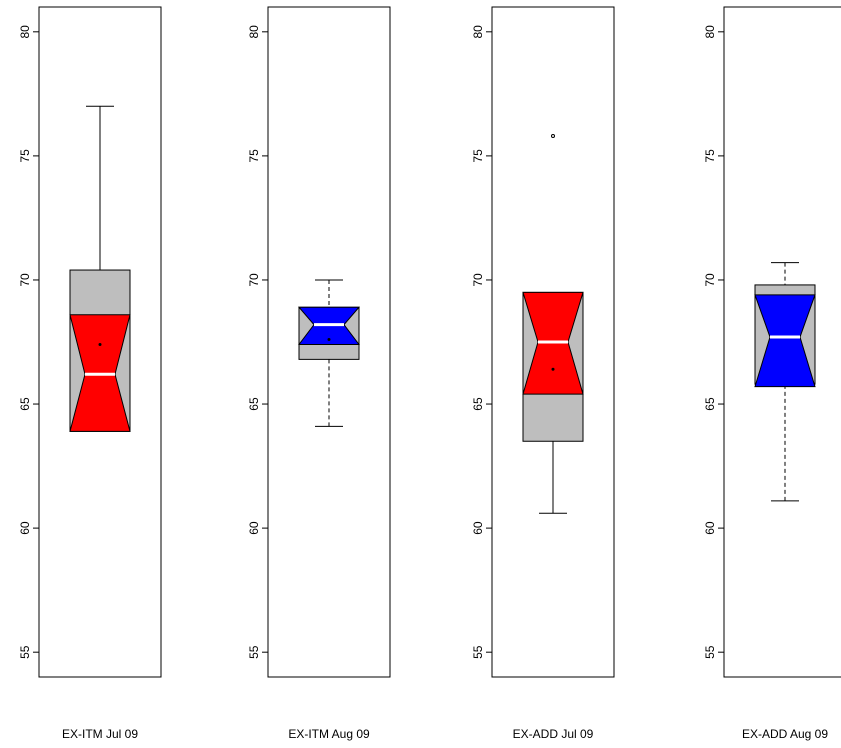 Image resolution: width=841 pixels, height=748 pixels. What do you see at coordinates (100, 734) in the screenshot?
I see `x-category-label: EX-ITM Jul 09` at bounding box center [100, 734].